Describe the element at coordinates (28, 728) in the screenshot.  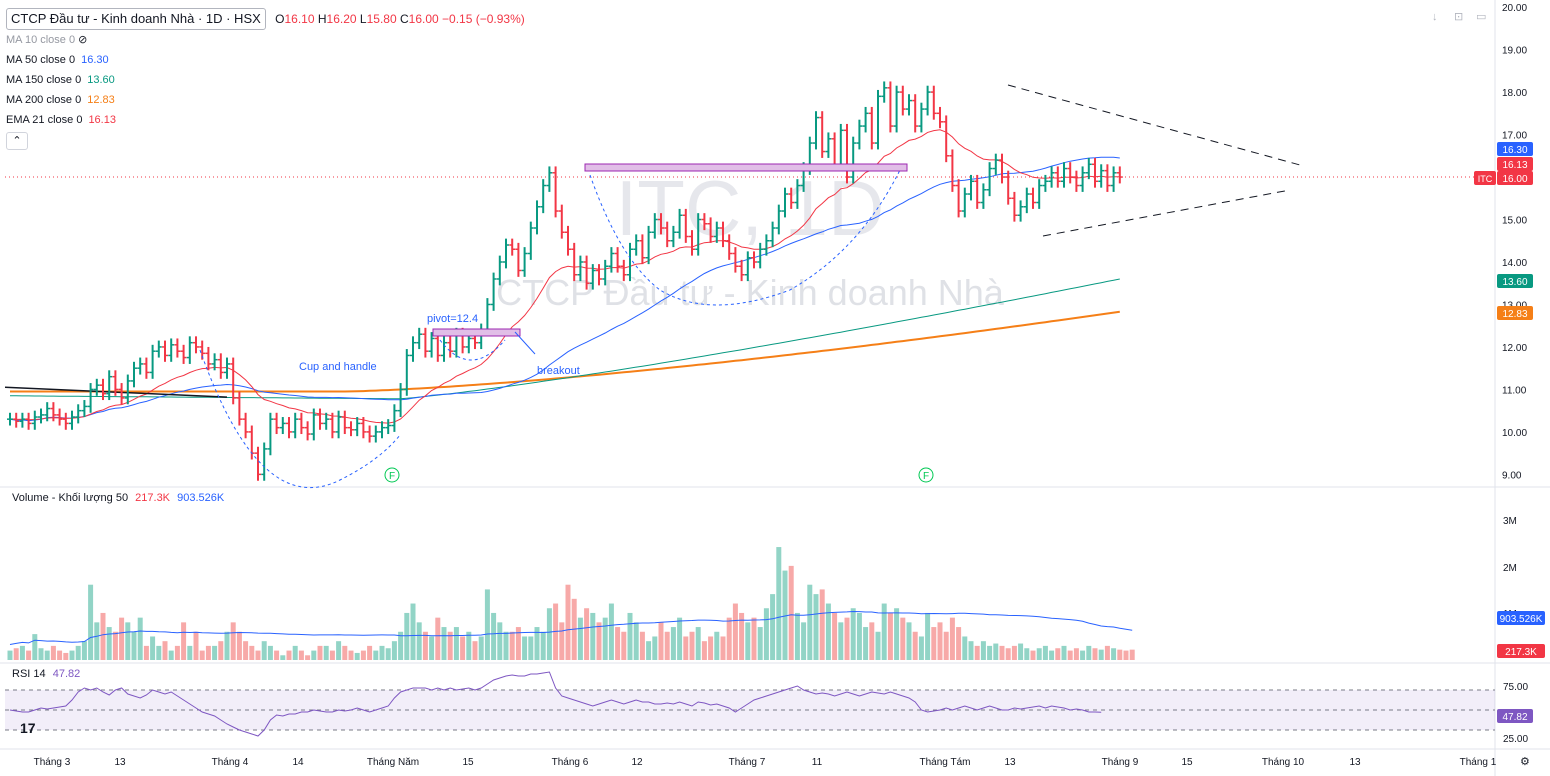
I see `tradingview-logo-icon: 17` at that location.